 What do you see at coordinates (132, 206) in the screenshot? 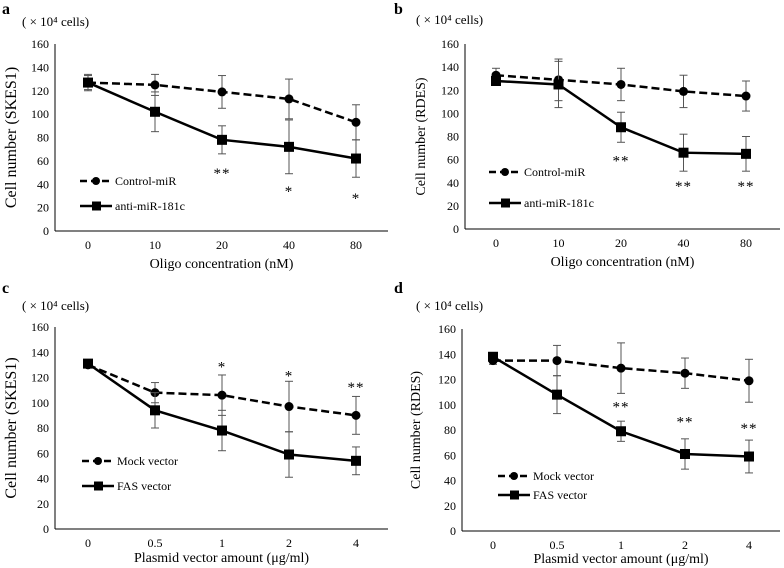
I see `legend-entry: anti-miR-181c` at bounding box center [132, 206].